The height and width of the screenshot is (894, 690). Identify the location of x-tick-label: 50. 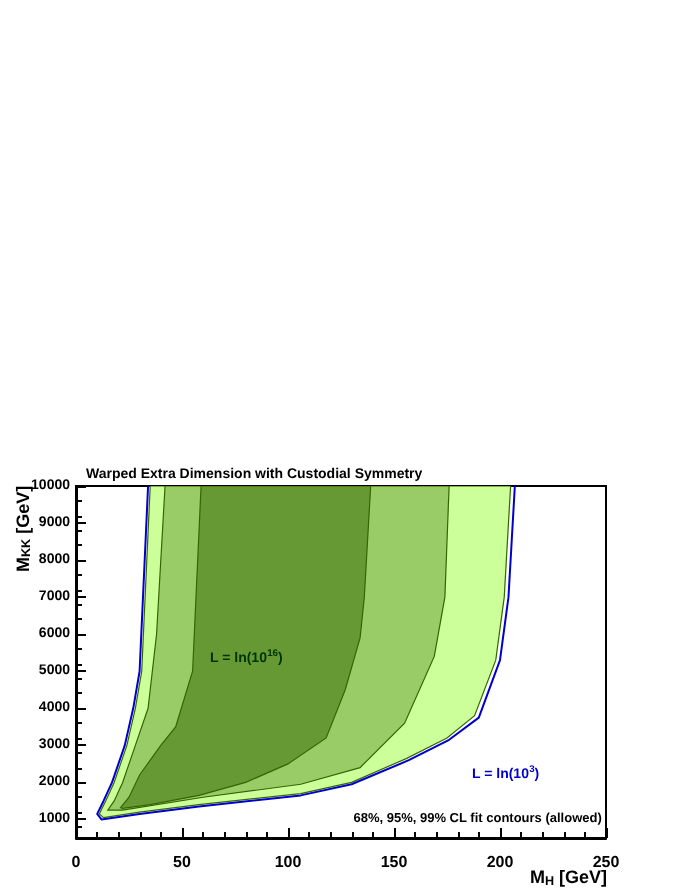
(182, 862).